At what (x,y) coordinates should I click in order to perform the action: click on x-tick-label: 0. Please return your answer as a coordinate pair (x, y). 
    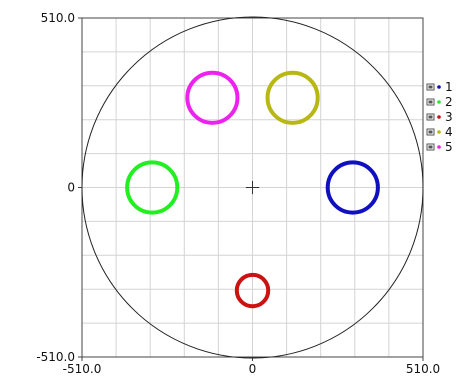
    Looking at the image, I should click on (253, 369).